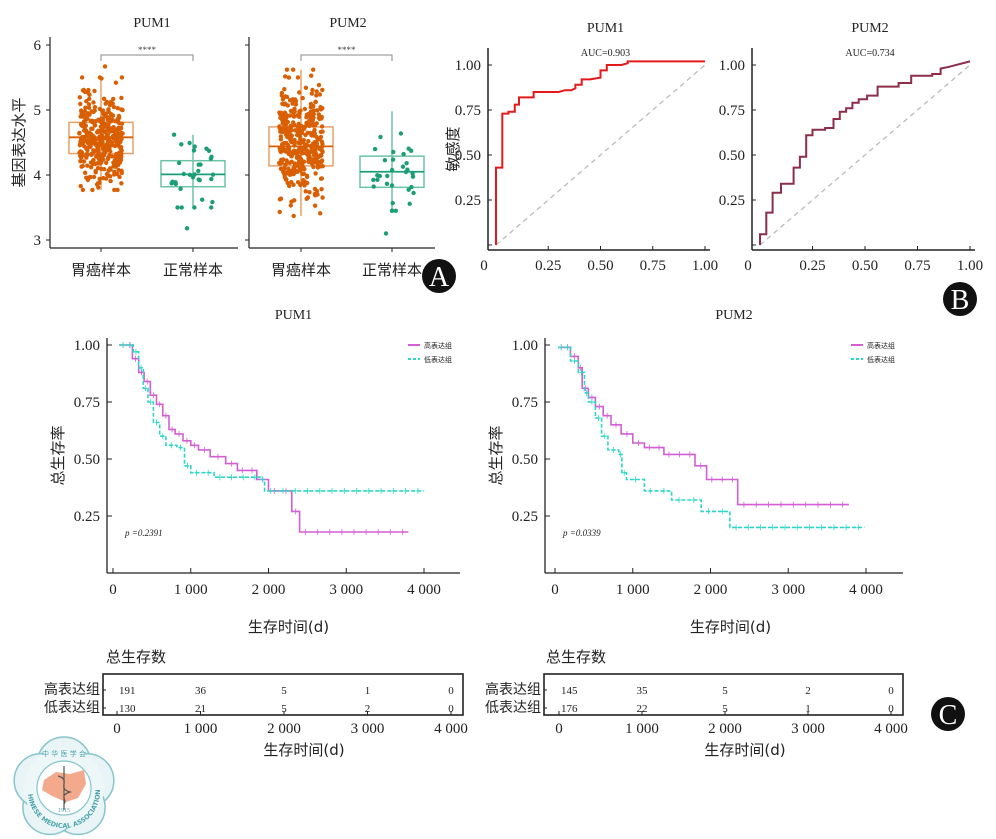 This screenshot has width=996, height=839. I want to click on panel-badge, so click(439, 276).